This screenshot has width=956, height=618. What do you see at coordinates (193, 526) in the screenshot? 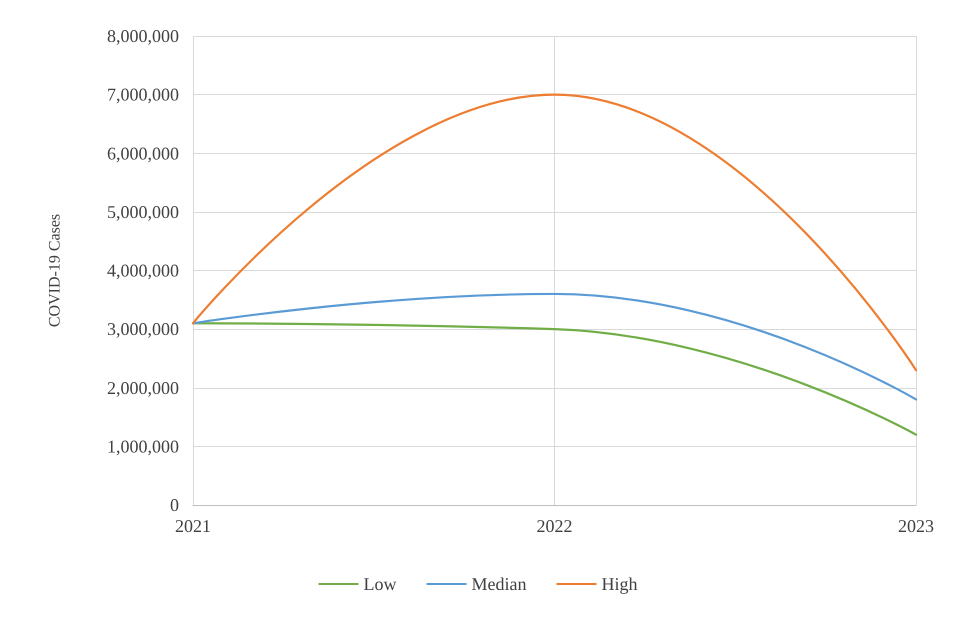
I see `x-tick-label: 2021` at bounding box center [193, 526].